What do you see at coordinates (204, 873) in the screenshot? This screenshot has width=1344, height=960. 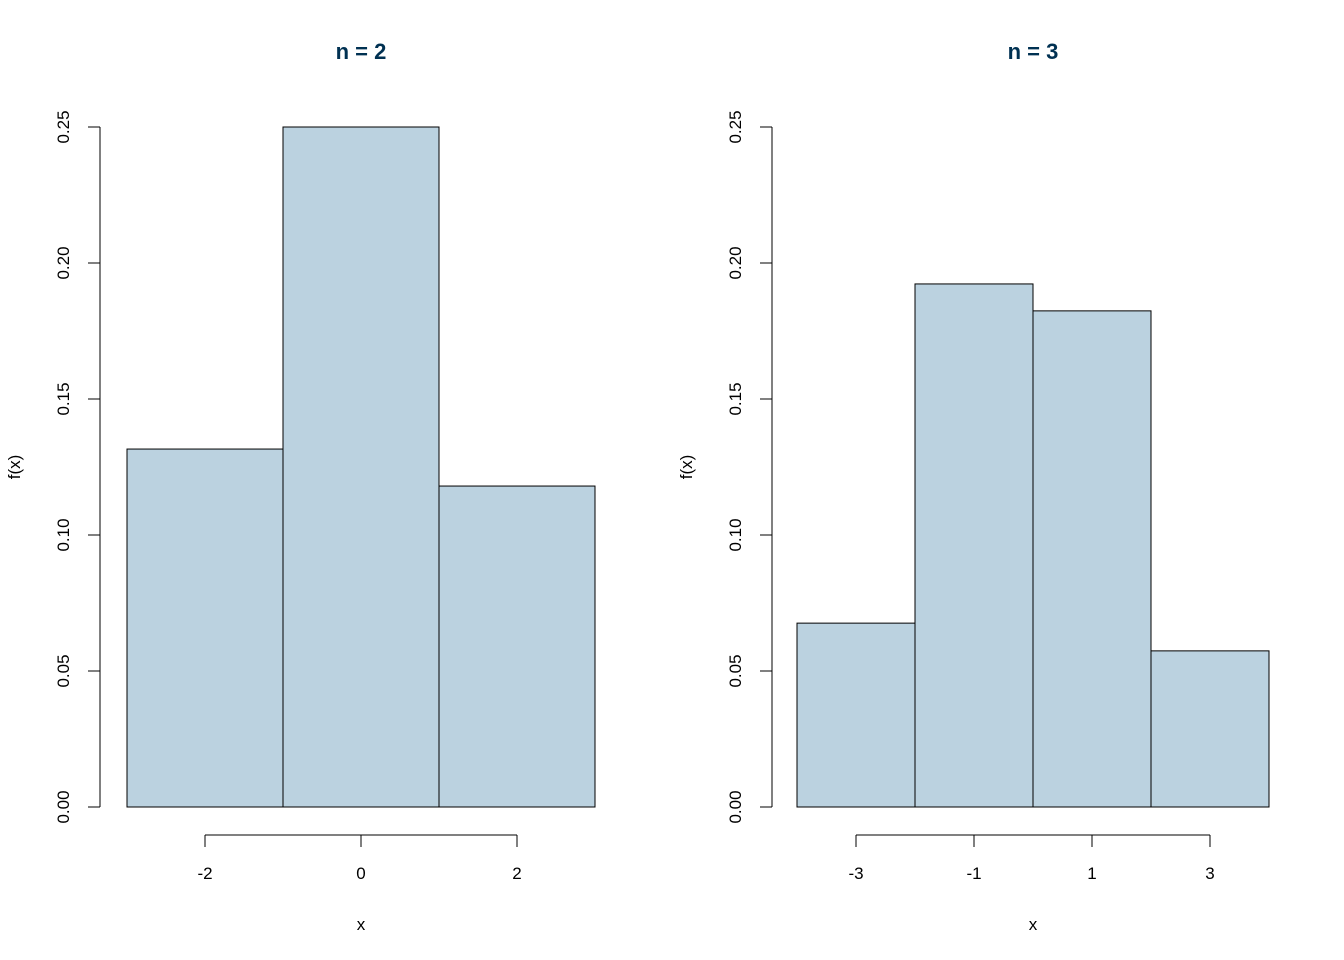 I see `x-tick-label: -2` at bounding box center [204, 873].